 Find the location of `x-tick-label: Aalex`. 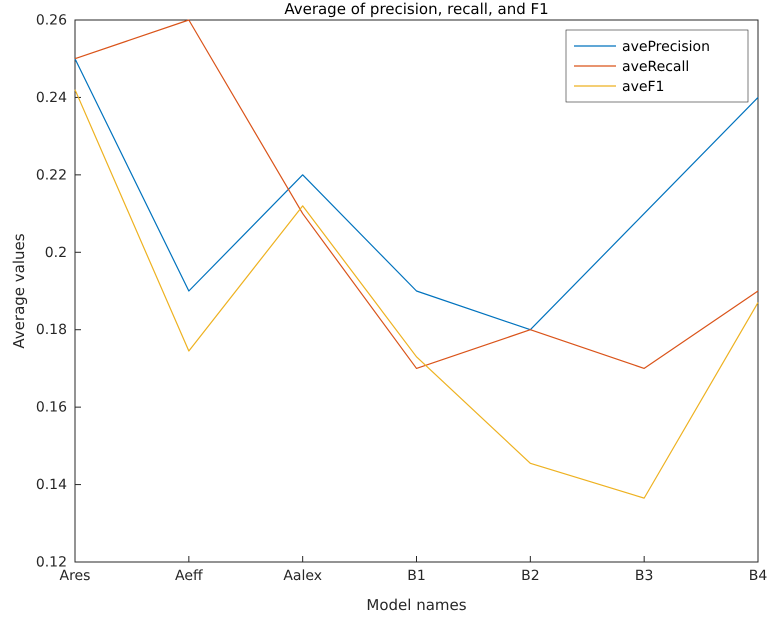

x-tick-label: Aalex is located at coordinates (302, 576).